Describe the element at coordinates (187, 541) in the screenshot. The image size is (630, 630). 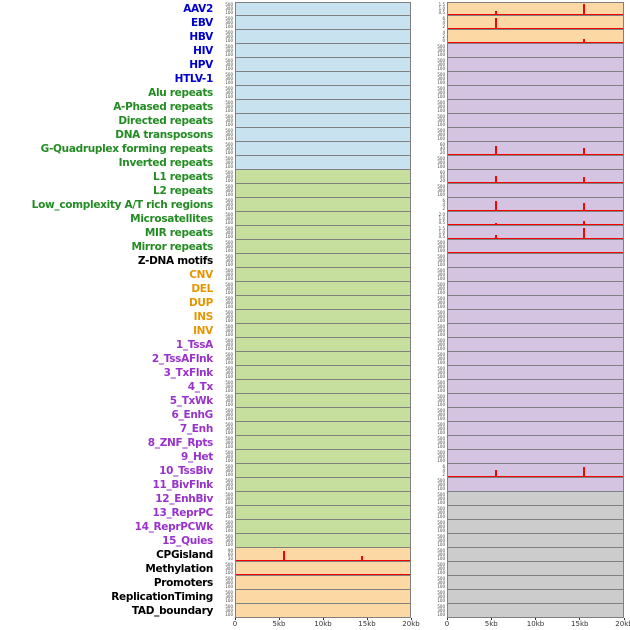
I see `row-label: 15_Quies` at that location.